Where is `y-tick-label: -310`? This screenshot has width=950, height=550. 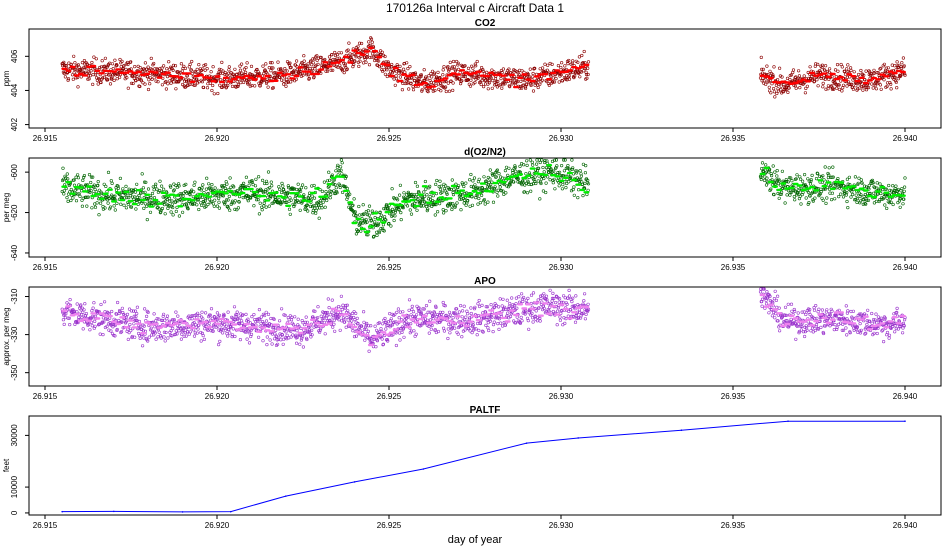
y-tick-label: -310 is located at coordinates (14, 296).